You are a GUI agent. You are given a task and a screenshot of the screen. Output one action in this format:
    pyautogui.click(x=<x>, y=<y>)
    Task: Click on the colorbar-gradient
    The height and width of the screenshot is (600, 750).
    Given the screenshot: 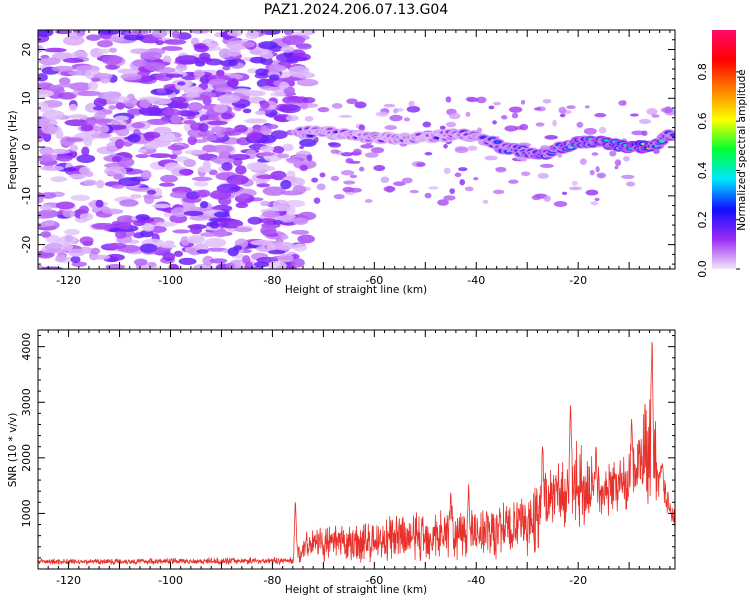 What is the action you would take?
    pyautogui.click(x=724, y=149)
    